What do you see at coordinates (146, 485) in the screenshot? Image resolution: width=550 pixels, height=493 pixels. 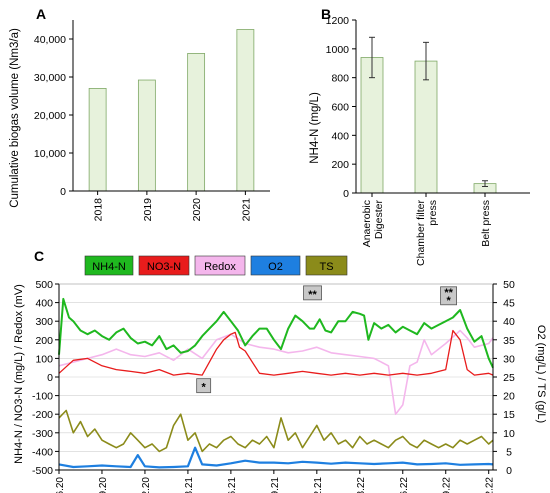 I see `panel-c-x-tick-label: 01.12.20` at bounding box center [146, 485].